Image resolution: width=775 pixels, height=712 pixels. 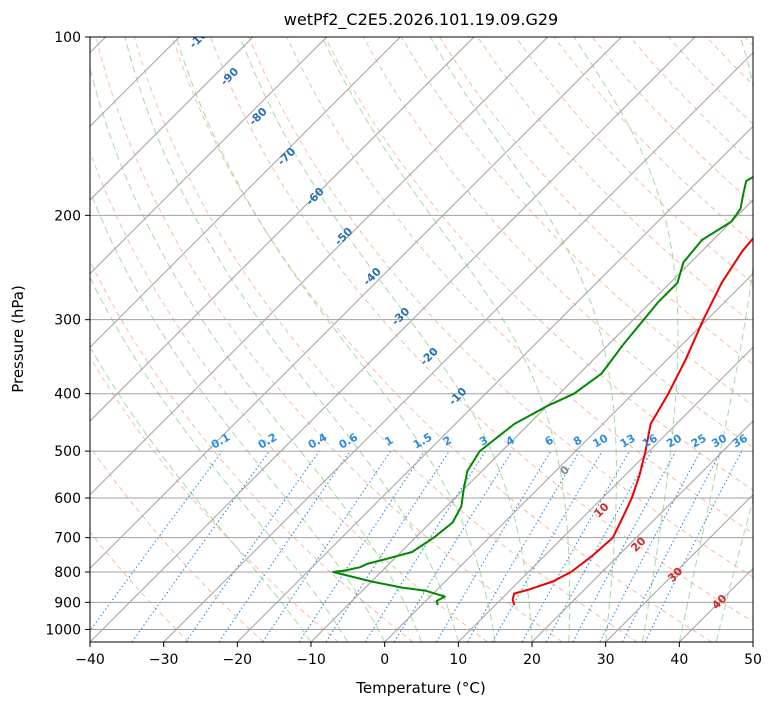 I want to click on x-axis-title: Temperature (°C), so click(x=420, y=688).